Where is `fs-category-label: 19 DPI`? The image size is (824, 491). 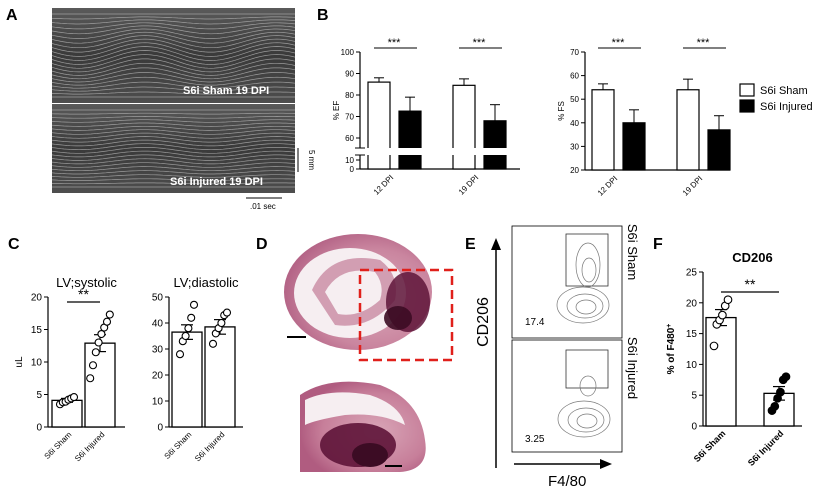
fs-category-label: 19 DPI is located at coordinates (693, 186).